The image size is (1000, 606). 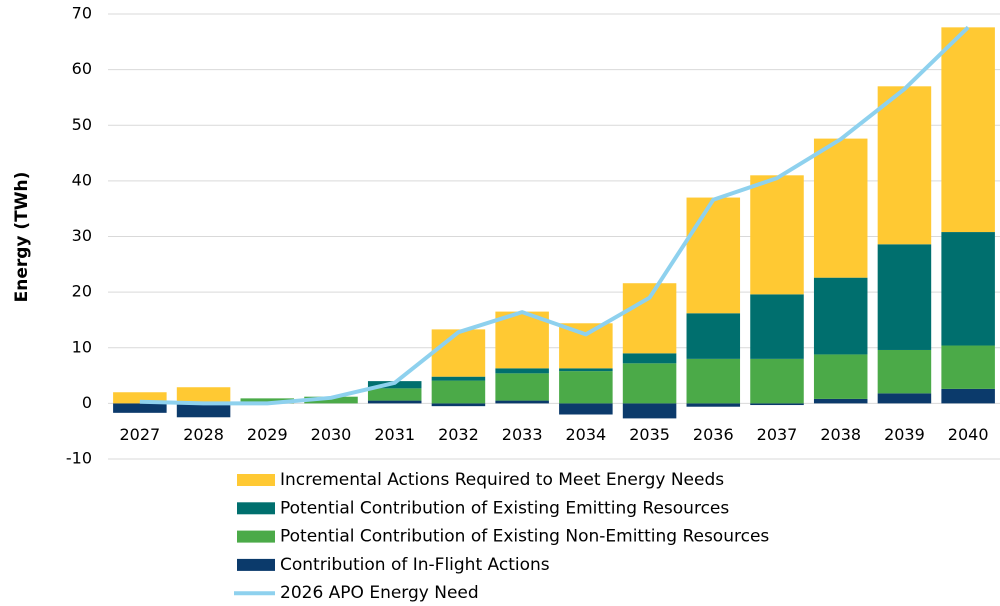 I want to click on x-tick-label: 2034, so click(x=585, y=434).